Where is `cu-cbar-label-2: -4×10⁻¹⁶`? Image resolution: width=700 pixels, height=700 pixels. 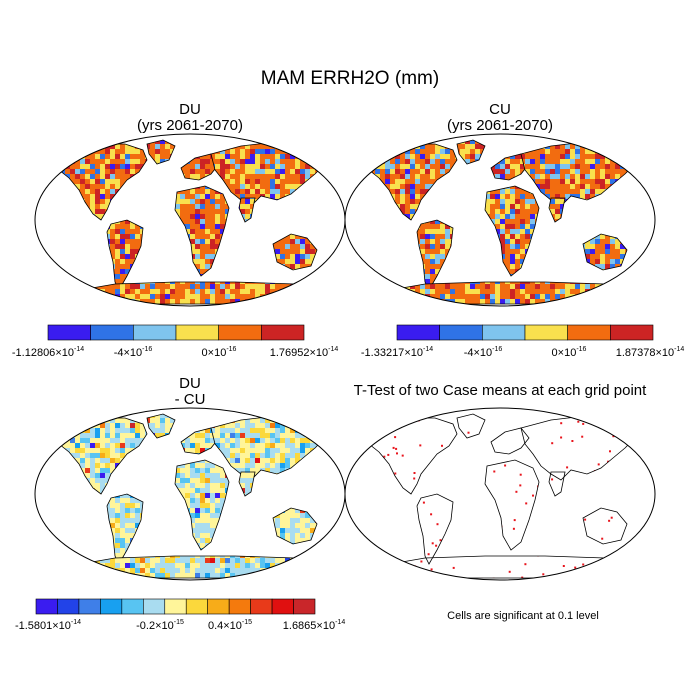
cu-cbar-label-2: -4×10⁻¹⁶ is located at coordinates (483, 352).